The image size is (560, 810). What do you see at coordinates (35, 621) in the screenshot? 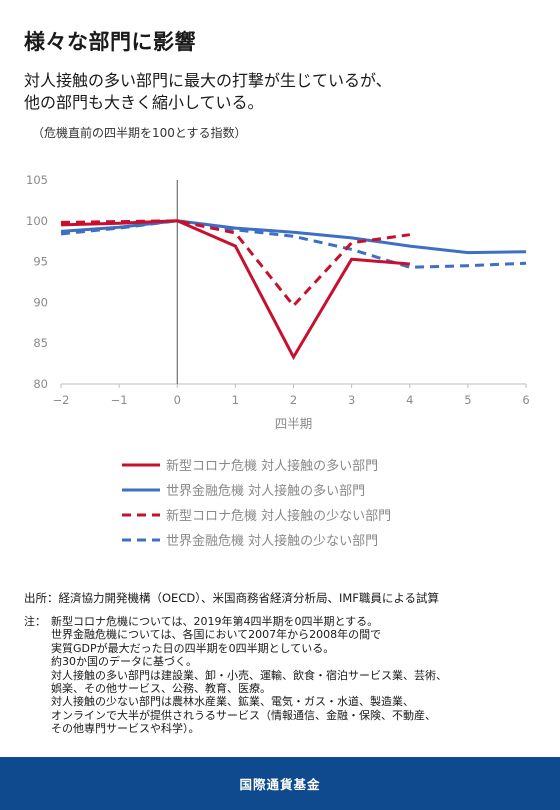
I see `notes-prefix: 注：` at bounding box center [35, 621].